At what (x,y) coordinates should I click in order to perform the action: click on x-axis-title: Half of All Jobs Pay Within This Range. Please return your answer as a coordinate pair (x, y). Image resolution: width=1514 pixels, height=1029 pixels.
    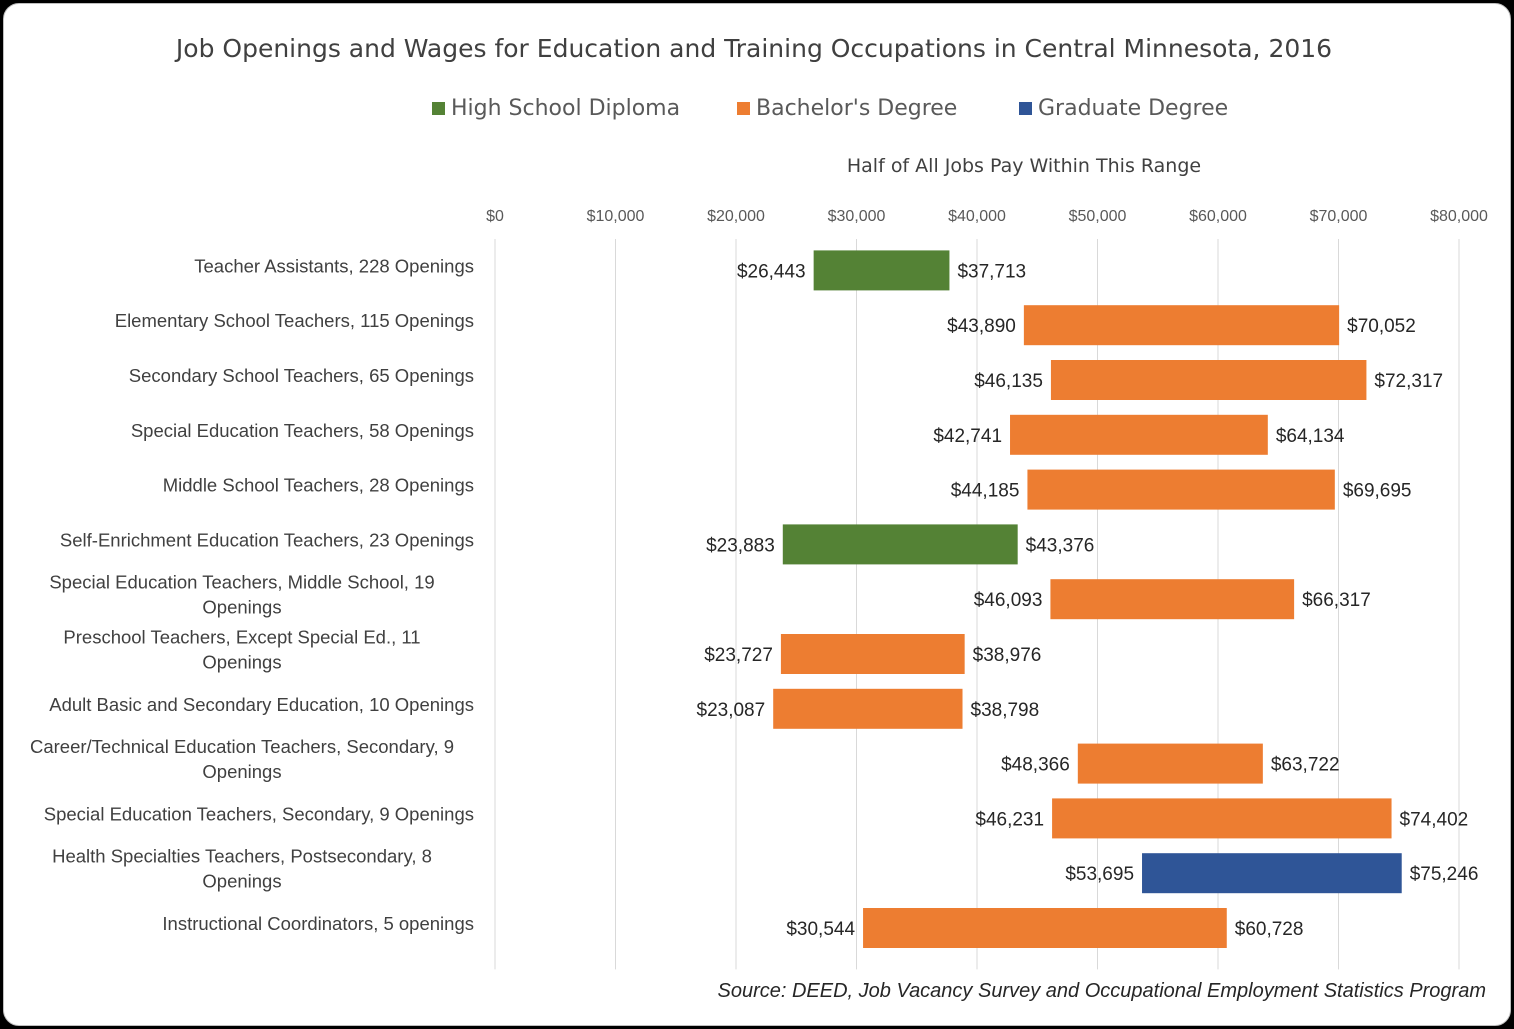
    Looking at the image, I should click on (1024, 166).